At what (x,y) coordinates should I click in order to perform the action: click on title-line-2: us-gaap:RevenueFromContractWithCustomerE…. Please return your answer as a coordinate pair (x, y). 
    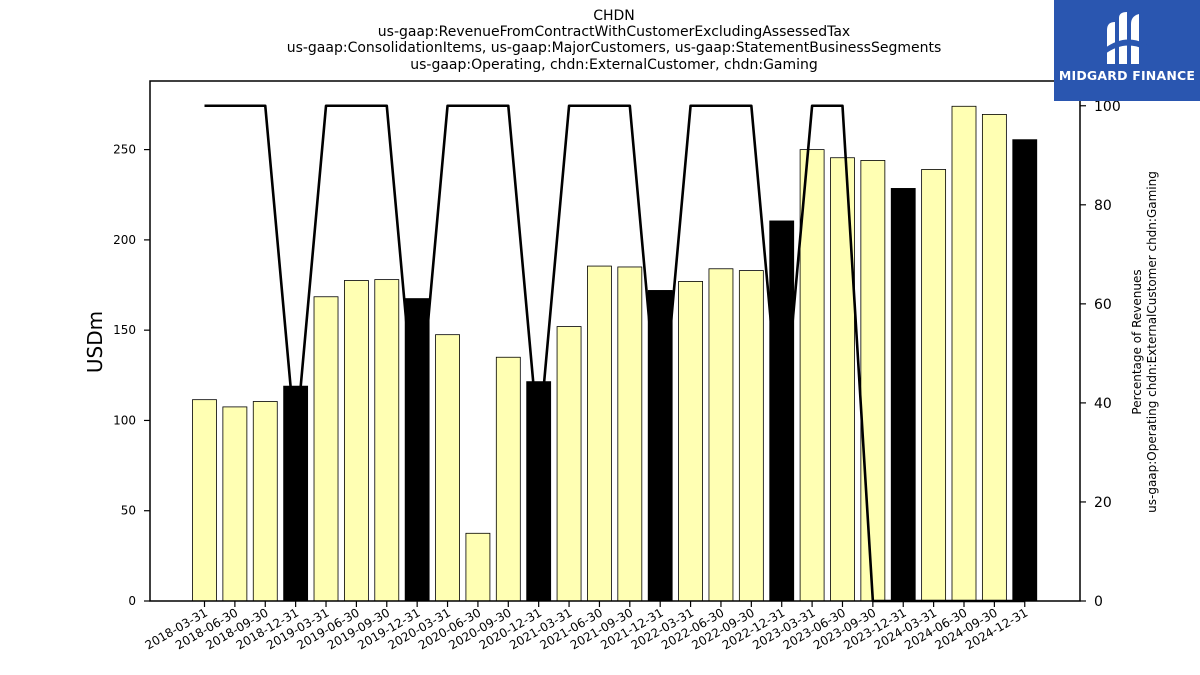
    Looking at the image, I should click on (614, 32).